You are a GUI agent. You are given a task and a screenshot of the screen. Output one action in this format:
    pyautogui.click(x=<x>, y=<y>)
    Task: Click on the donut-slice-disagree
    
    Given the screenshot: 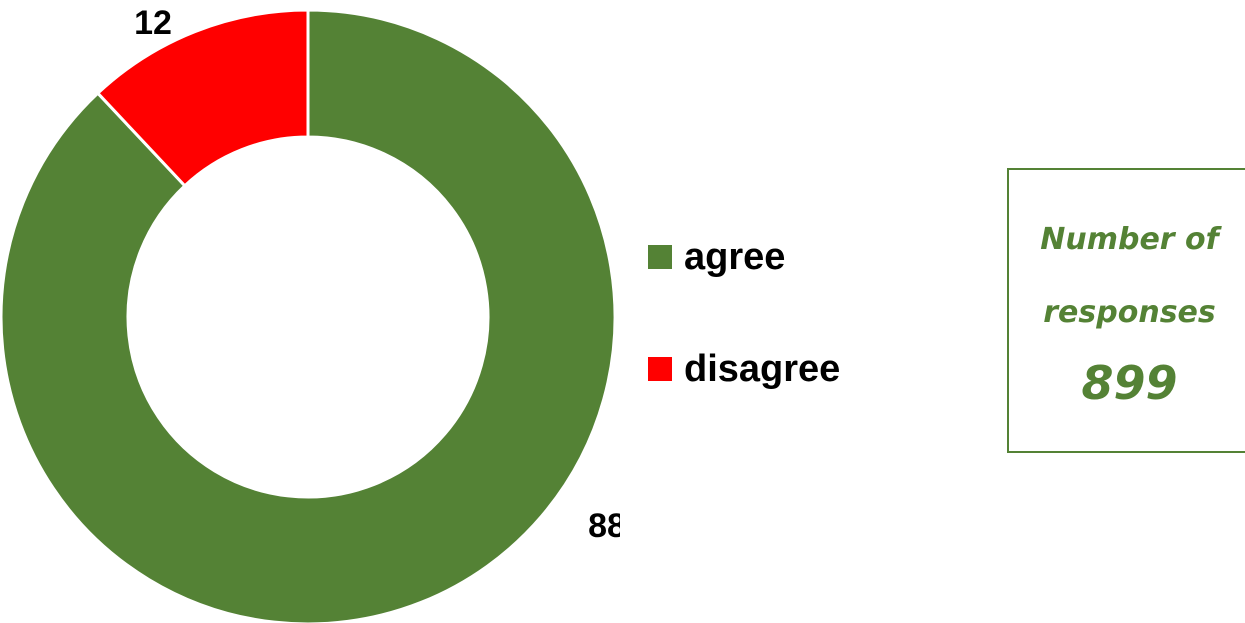 What is the action you would take?
    pyautogui.click(x=202, y=98)
    